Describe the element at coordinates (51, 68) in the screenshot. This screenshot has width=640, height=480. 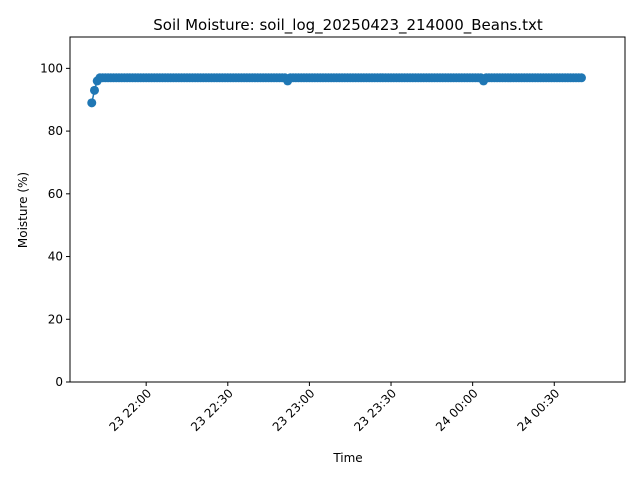
I see `y-tick-label: 100` at that location.